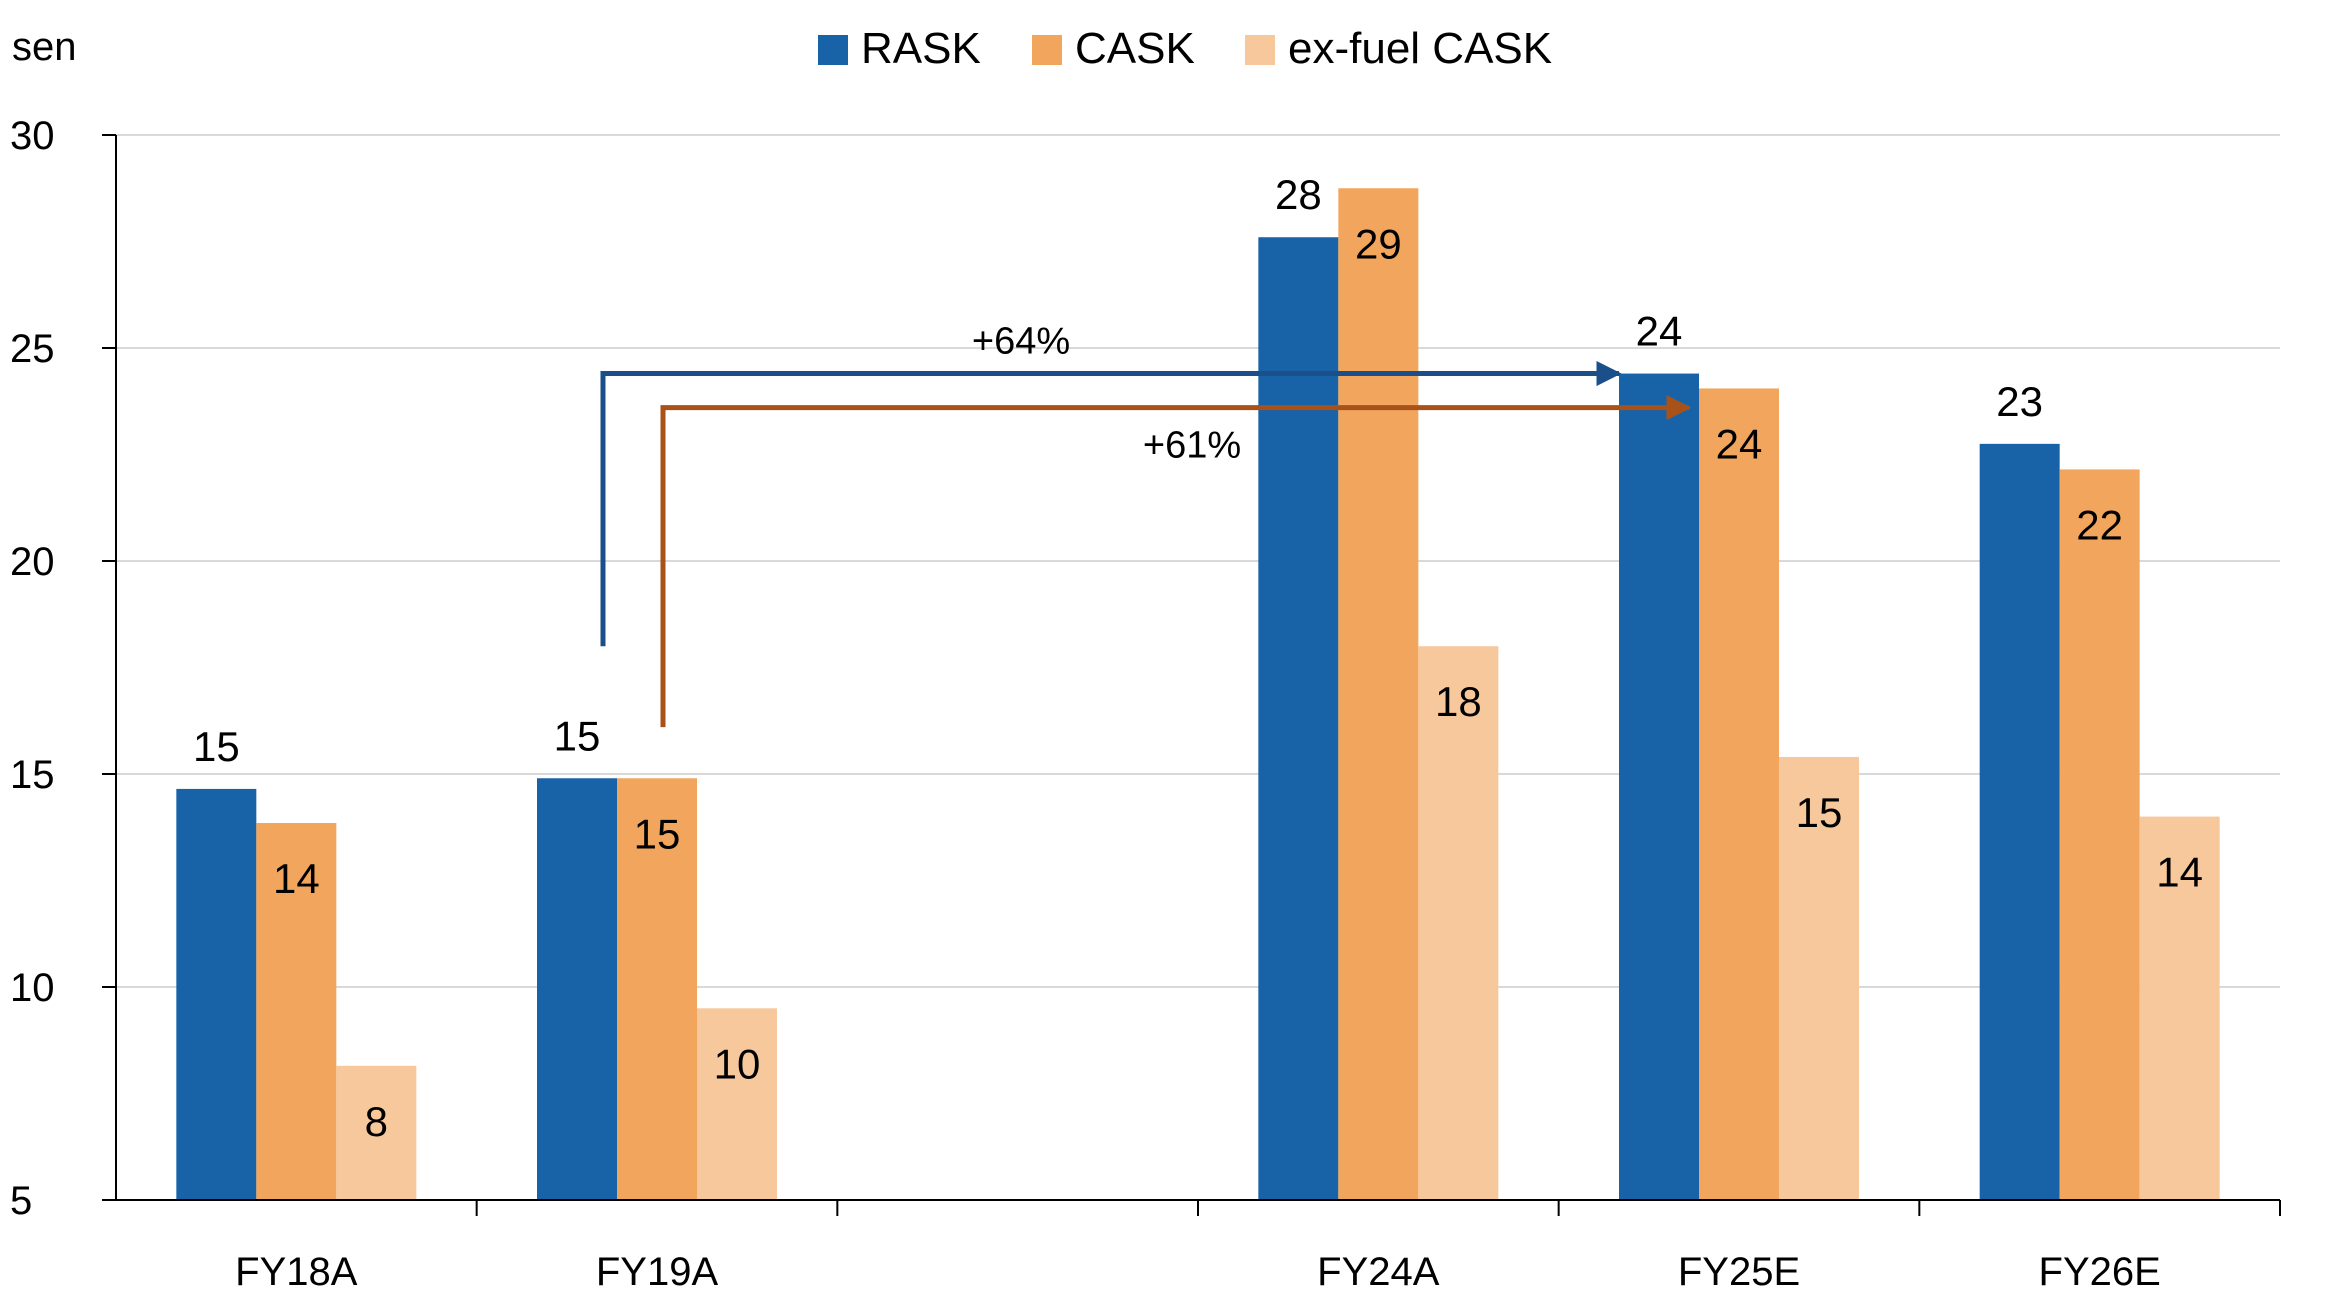 The width and height of the screenshot is (2339, 1300). Describe the element at coordinates (2019, 401) in the screenshot. I see `data-label: 23` at that location.